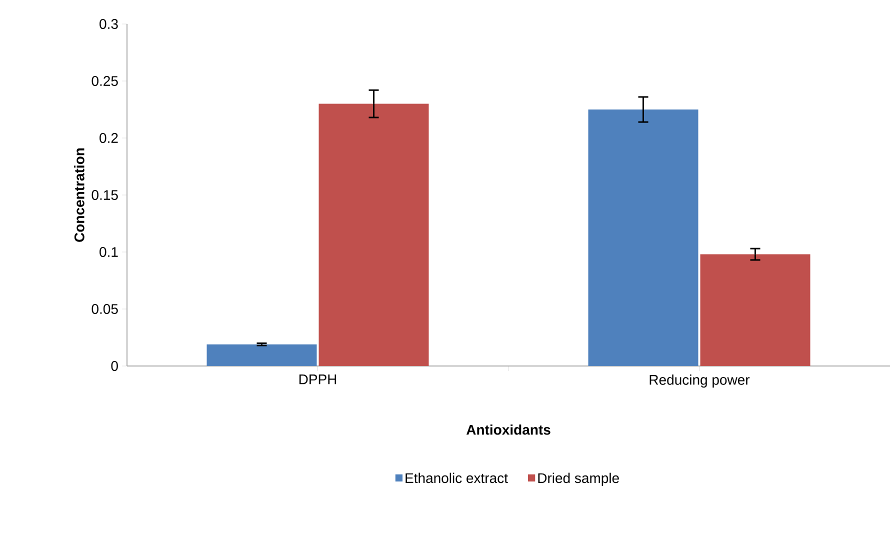 Image resolution: width=890 pixels, height=542 pixels. I want to click on y-tick-label: 0.1, so click(109, 252).